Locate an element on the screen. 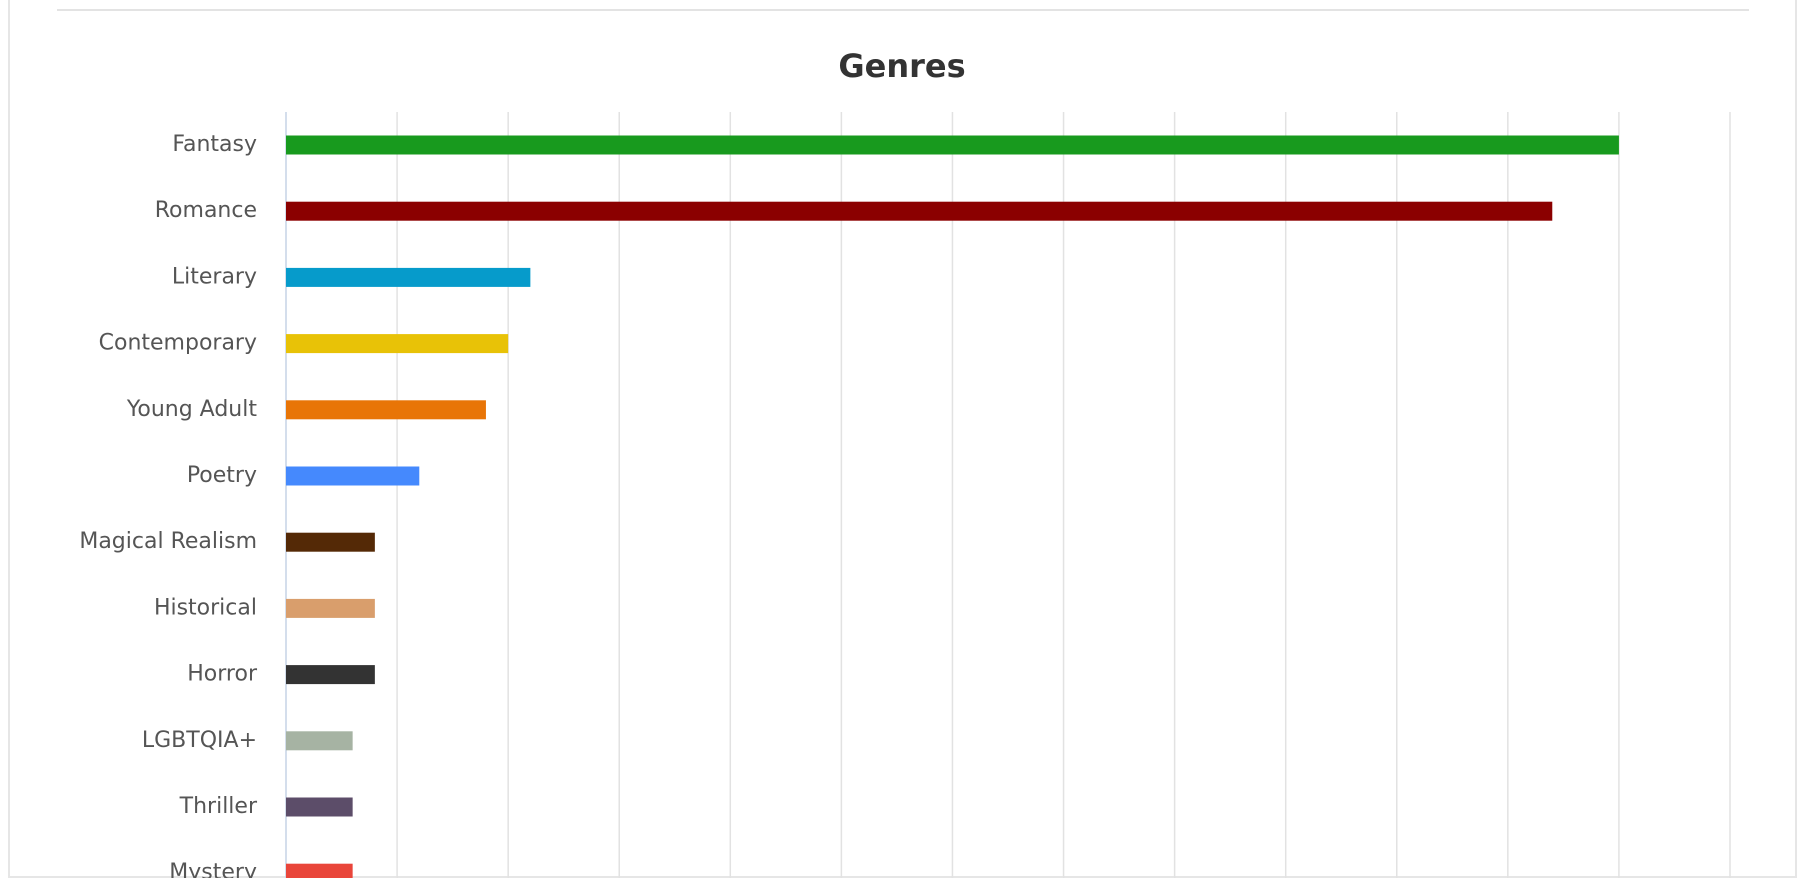 This screenshot has height=878, width=1814. y-tick-label: Young Adult is located at coordinates (192, 409).